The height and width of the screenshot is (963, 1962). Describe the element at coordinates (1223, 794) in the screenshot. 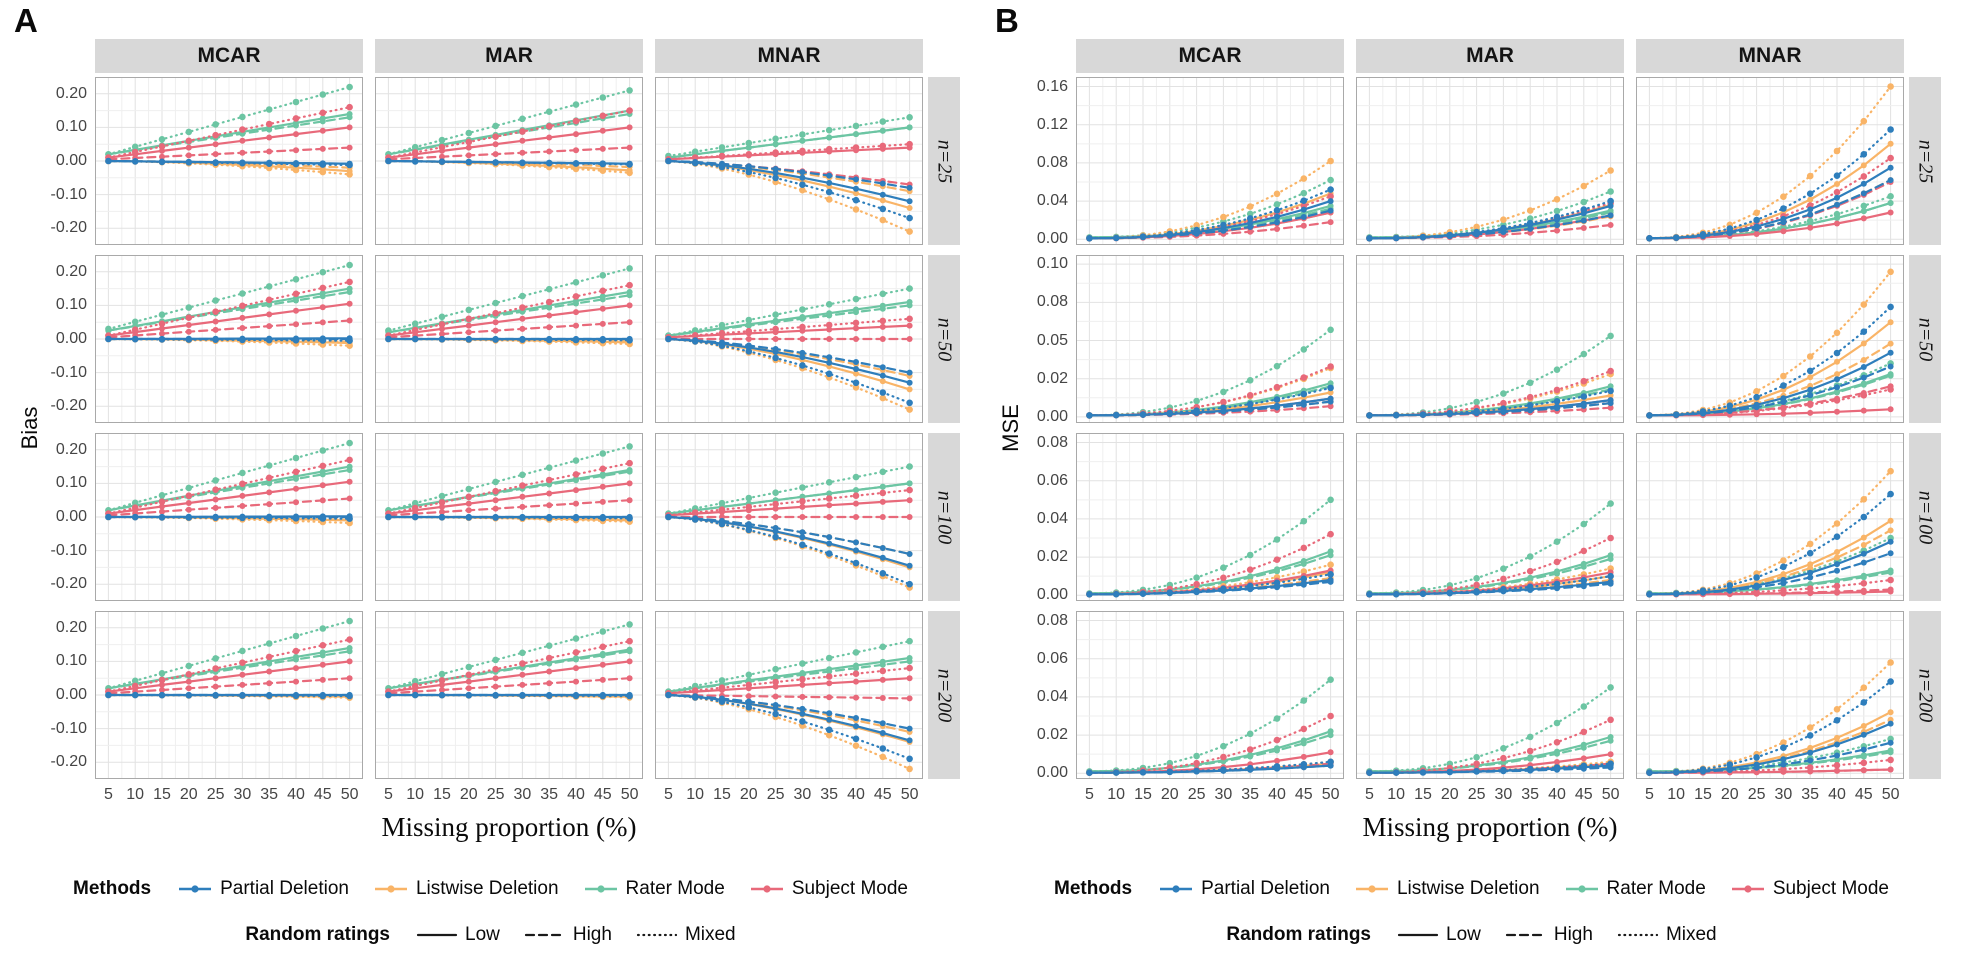

I see `x-tick-label: 30` at that location.